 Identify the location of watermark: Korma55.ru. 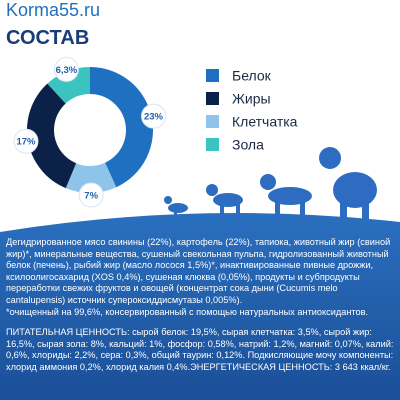
(53, 10).